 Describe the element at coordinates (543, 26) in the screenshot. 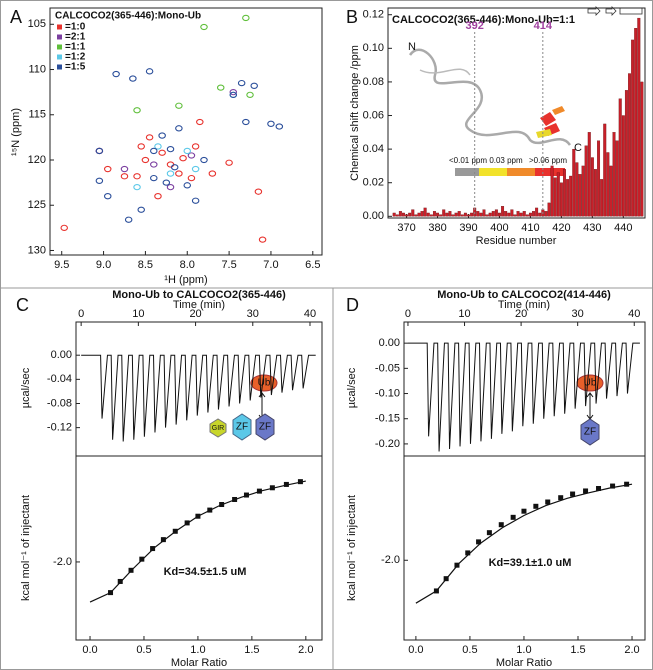

I see `marker-label: 414` at that location.